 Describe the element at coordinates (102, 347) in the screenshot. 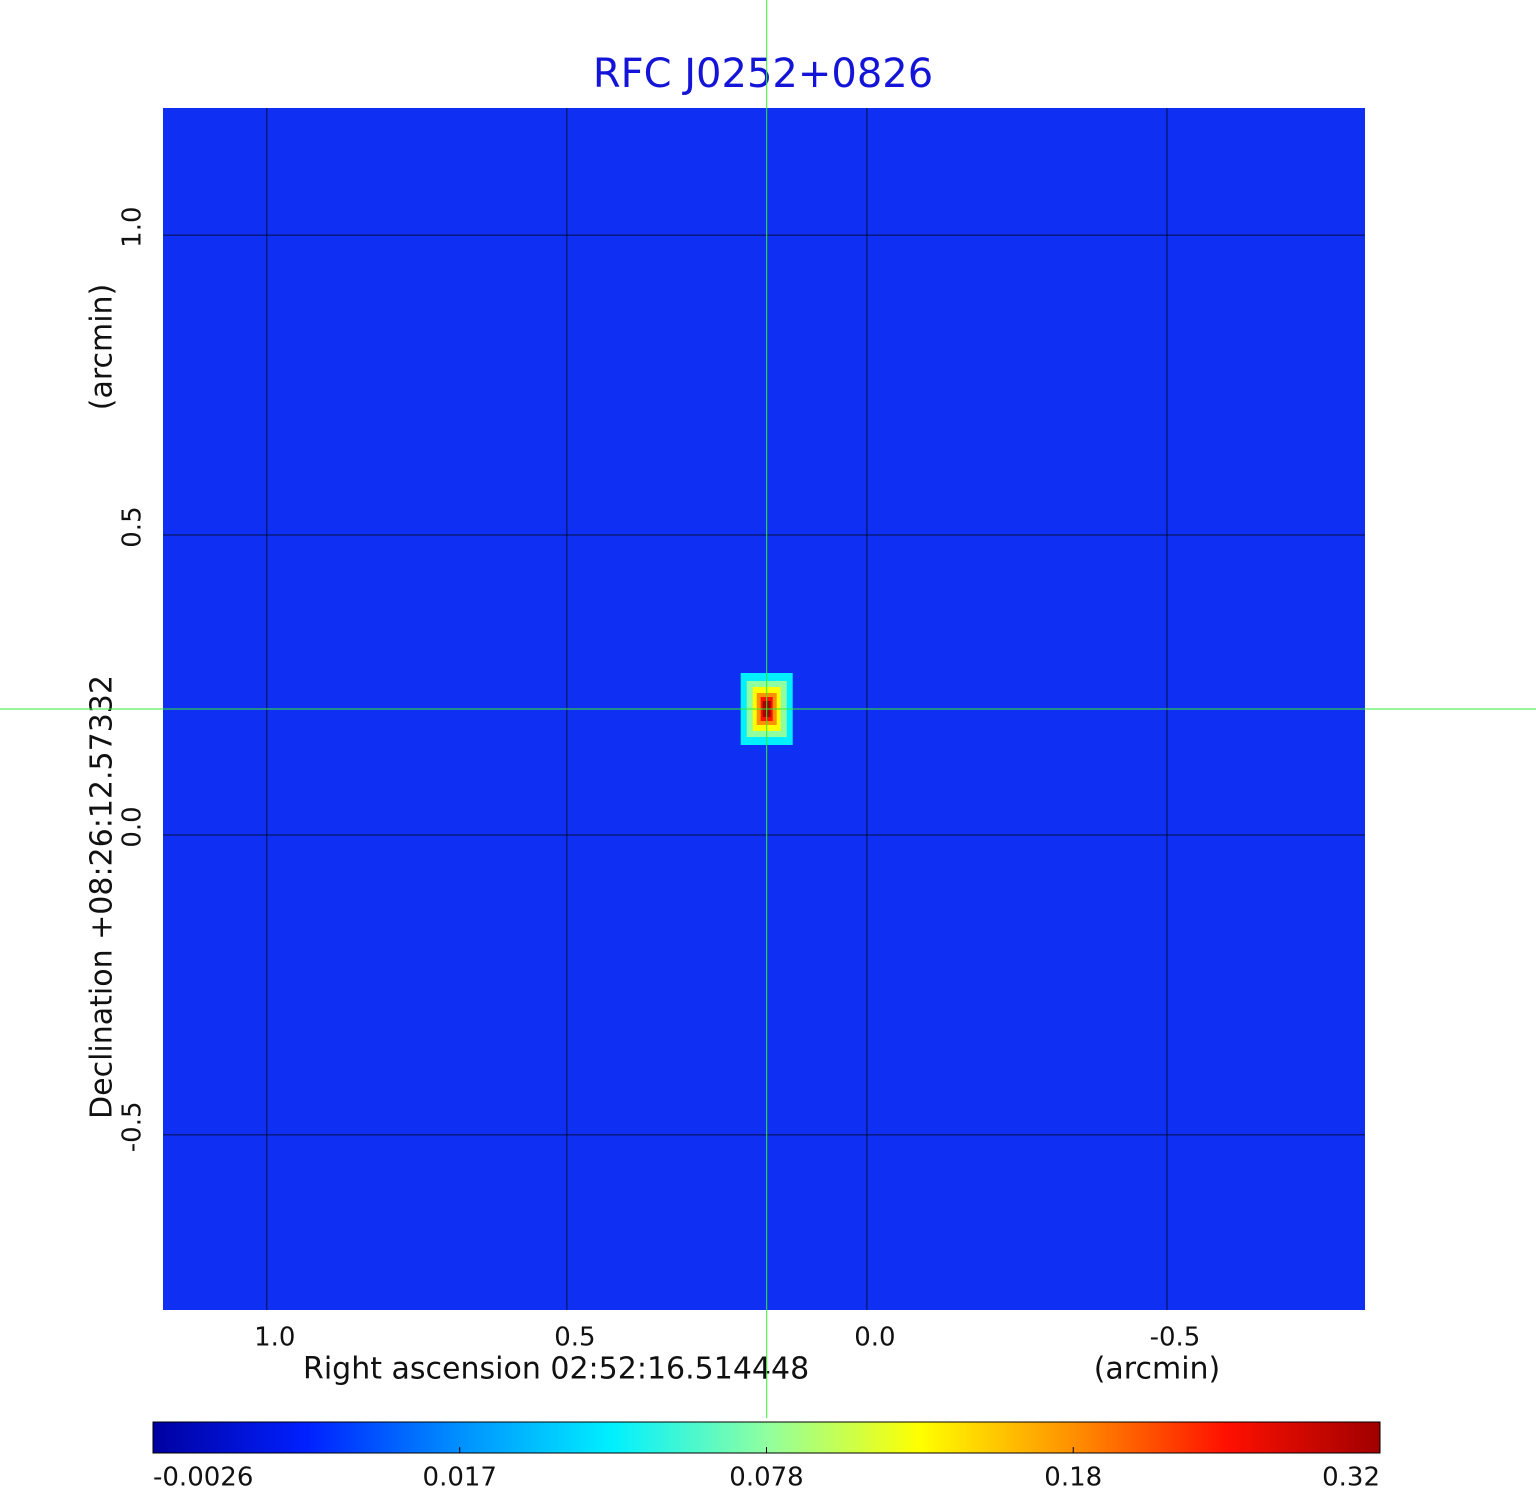

I see `y-axis-unit: (arcmin)` at that location.